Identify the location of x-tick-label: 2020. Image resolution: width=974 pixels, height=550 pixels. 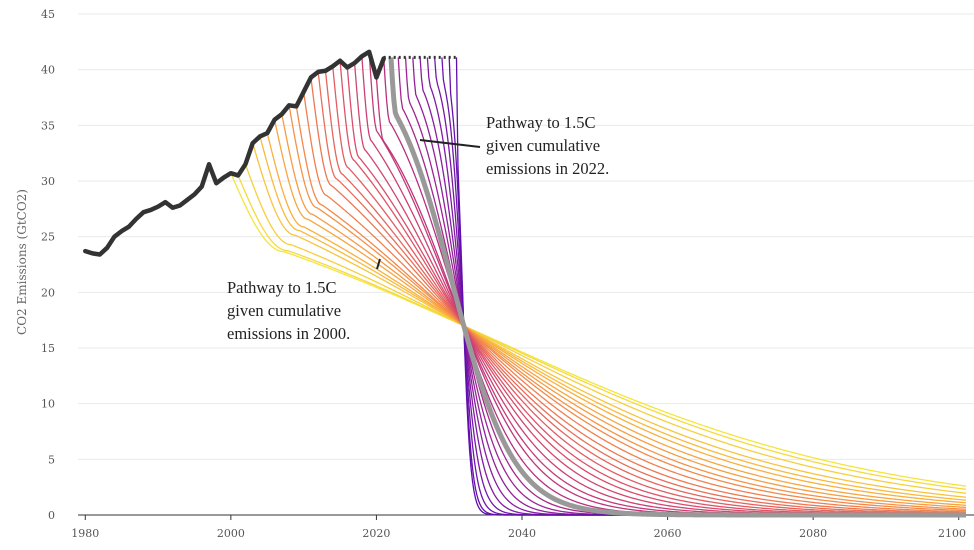
(376, 533).